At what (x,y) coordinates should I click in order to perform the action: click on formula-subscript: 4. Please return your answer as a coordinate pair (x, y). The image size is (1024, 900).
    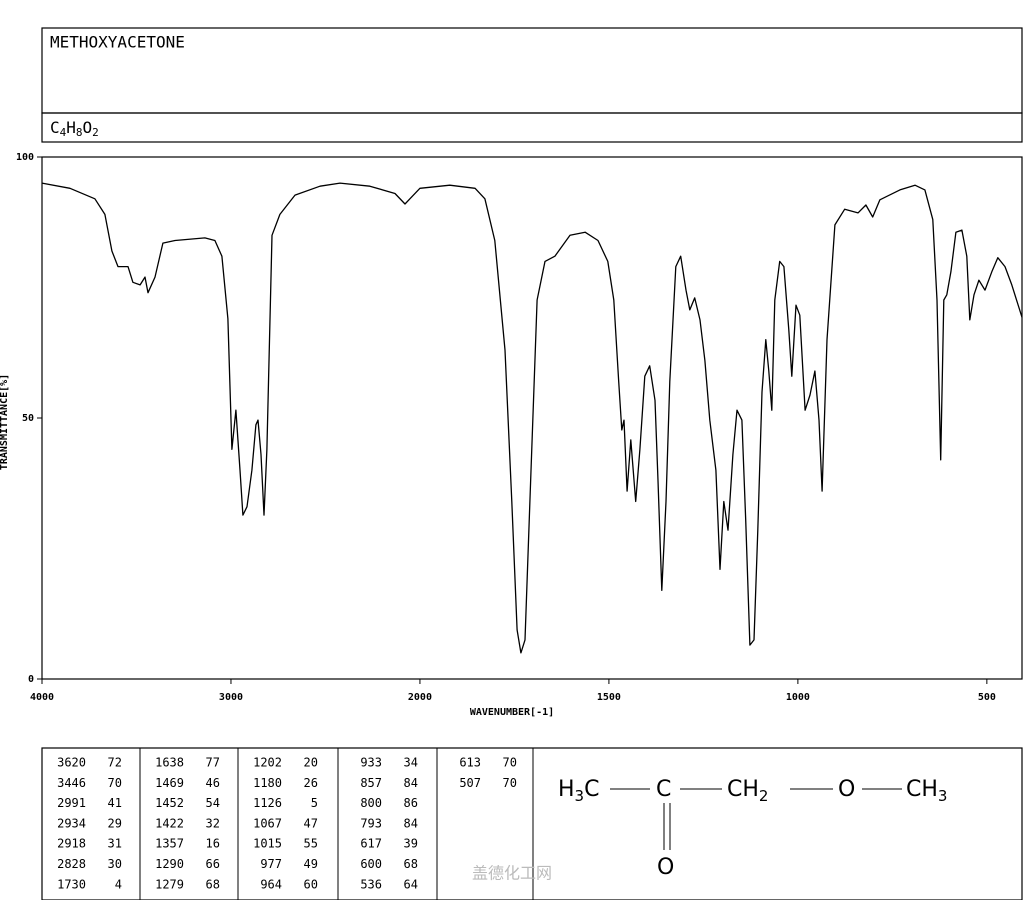
    Looking at the image, I should click on (63, 132).